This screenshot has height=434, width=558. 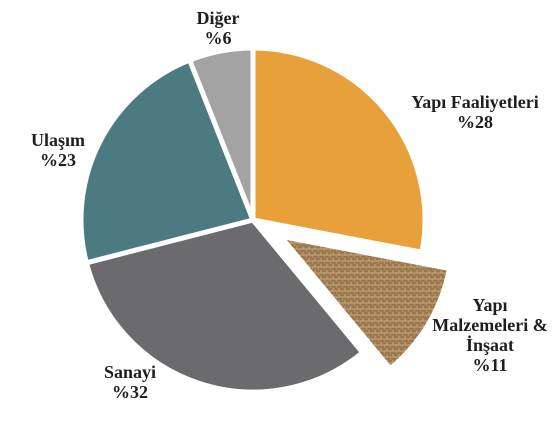 I want to click on slice-label: Yapı Malzemeleri & İnşaat %11, so click(x=490, y=335).